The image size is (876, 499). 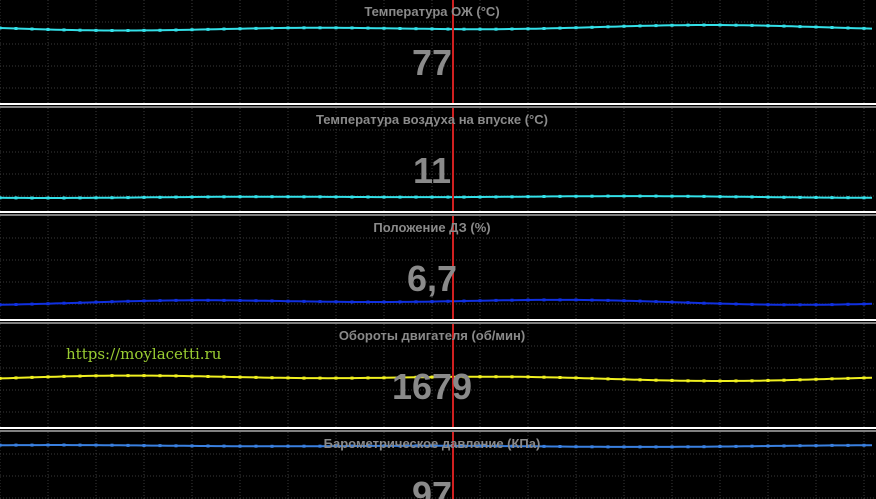 I want to click on panel-title: Температура воздуха на впуске (°C), so click(x=432, y=119).